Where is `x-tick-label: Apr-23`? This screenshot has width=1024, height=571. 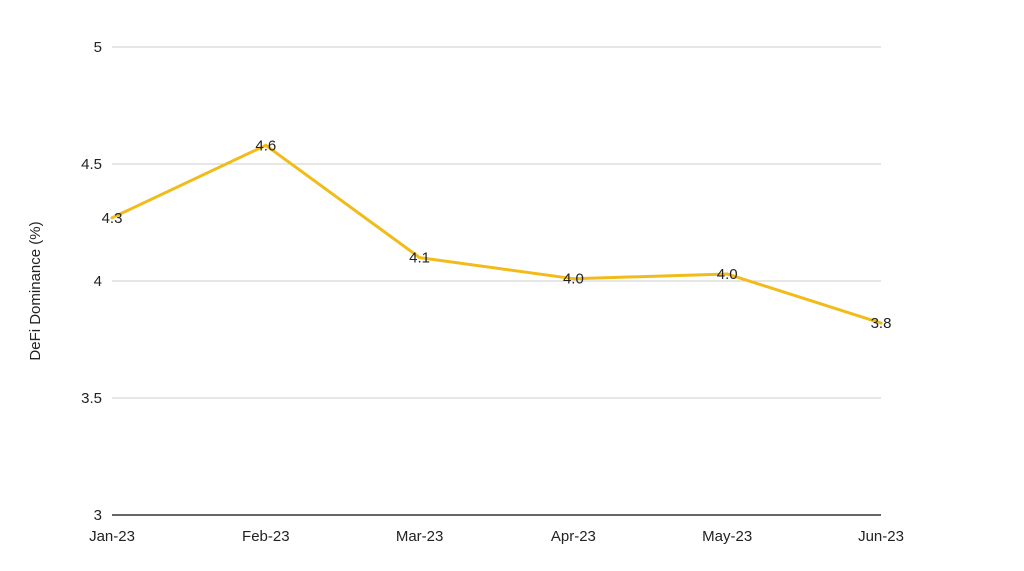
x-tick-label: Apr-23 is located at coordinates (573, 536).